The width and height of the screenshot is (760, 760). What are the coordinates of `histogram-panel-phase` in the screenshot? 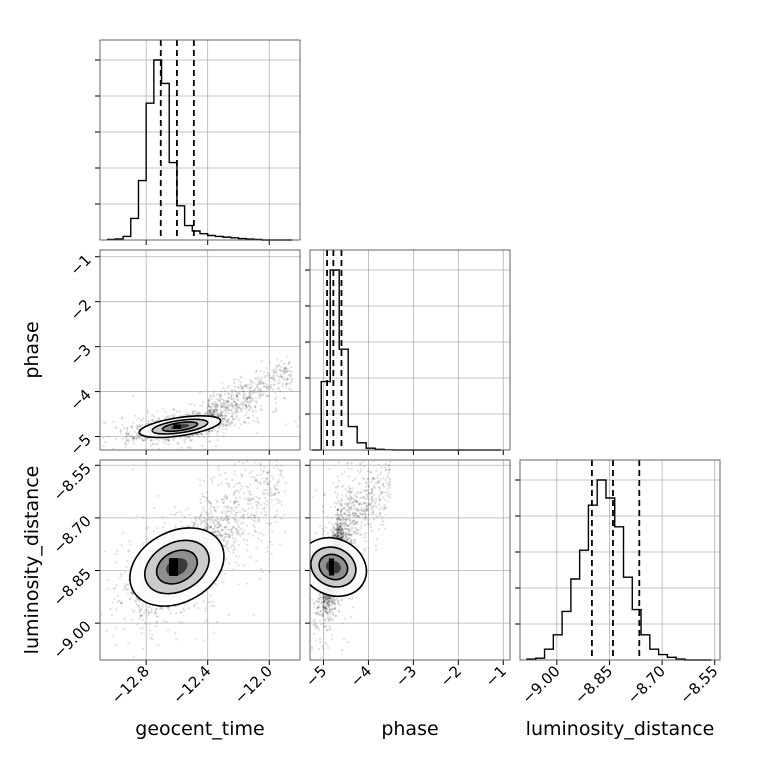 It's located at (408, 352).